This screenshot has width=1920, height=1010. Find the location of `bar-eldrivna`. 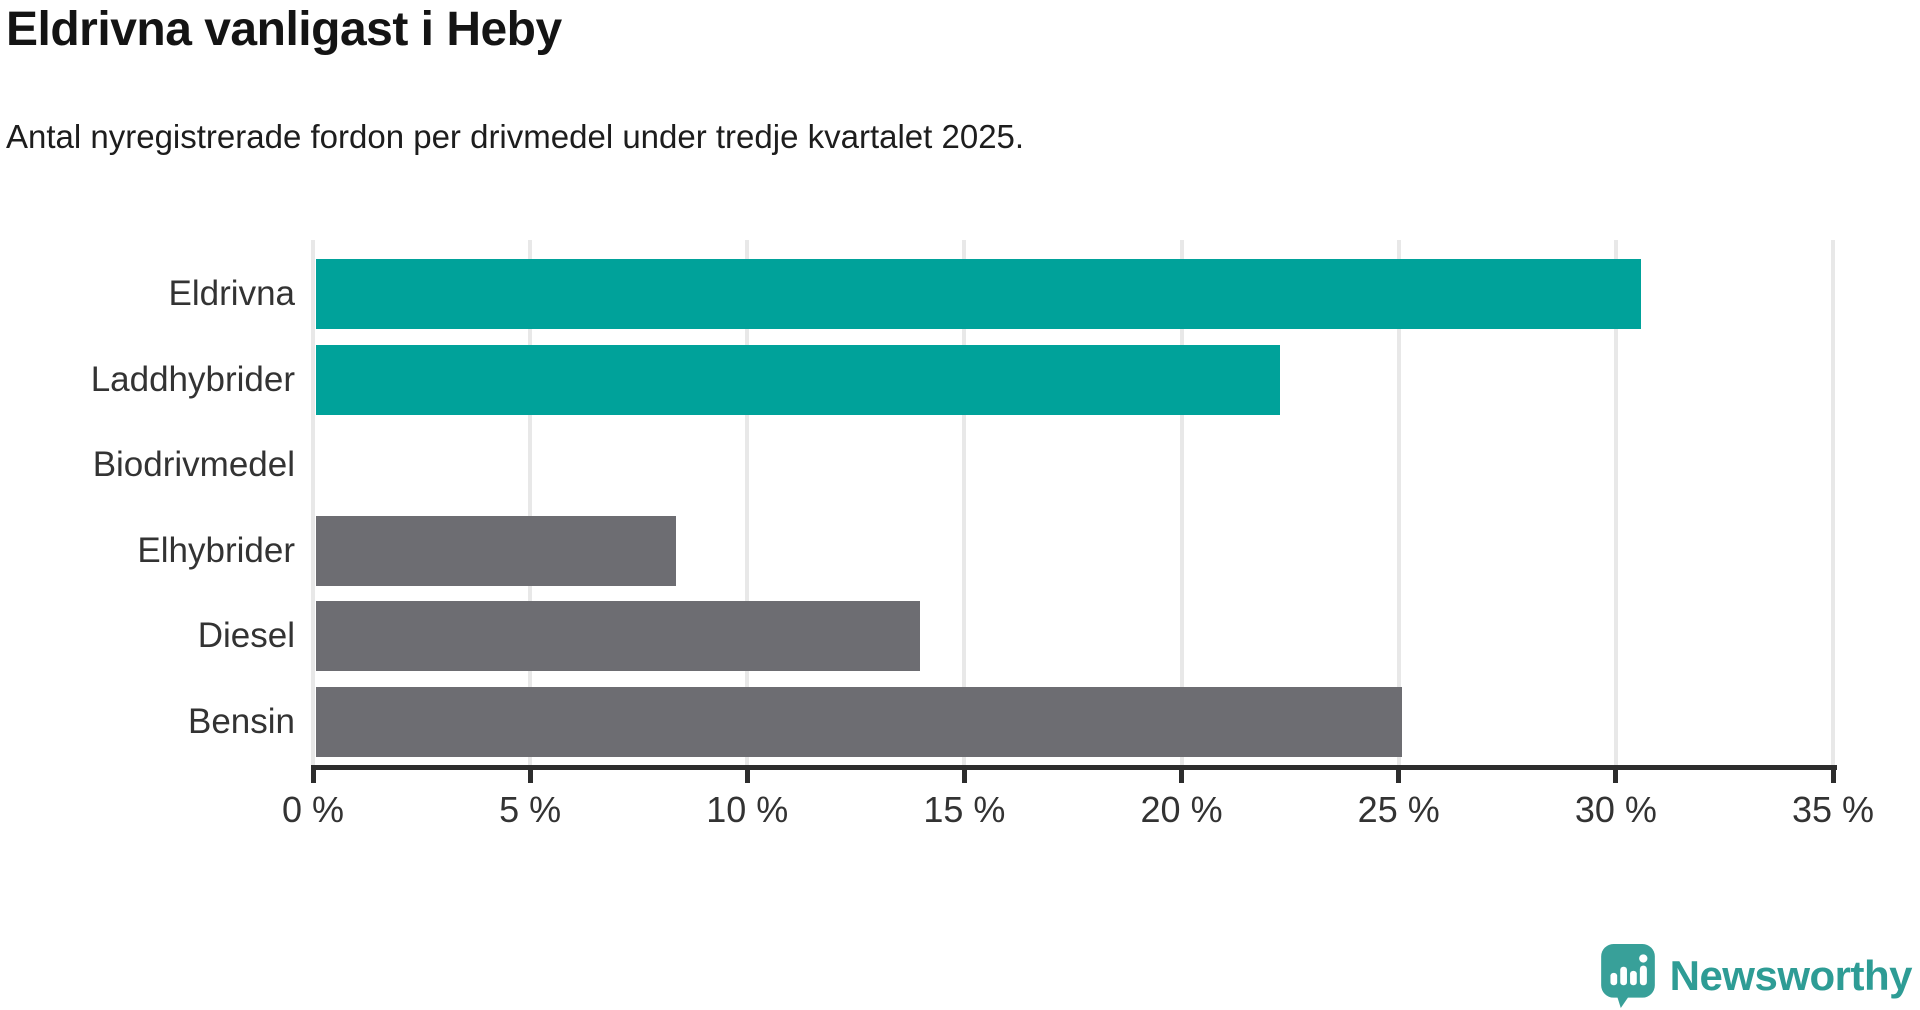

bar-eldrivna is located at coordinates (978, 294).